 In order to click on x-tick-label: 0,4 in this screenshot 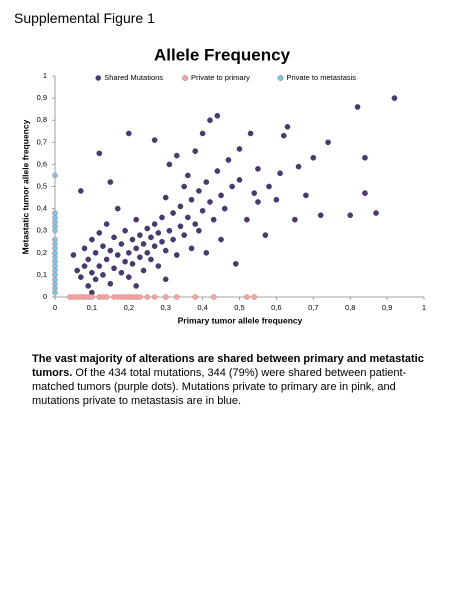, I will do `click(202, 307)`.